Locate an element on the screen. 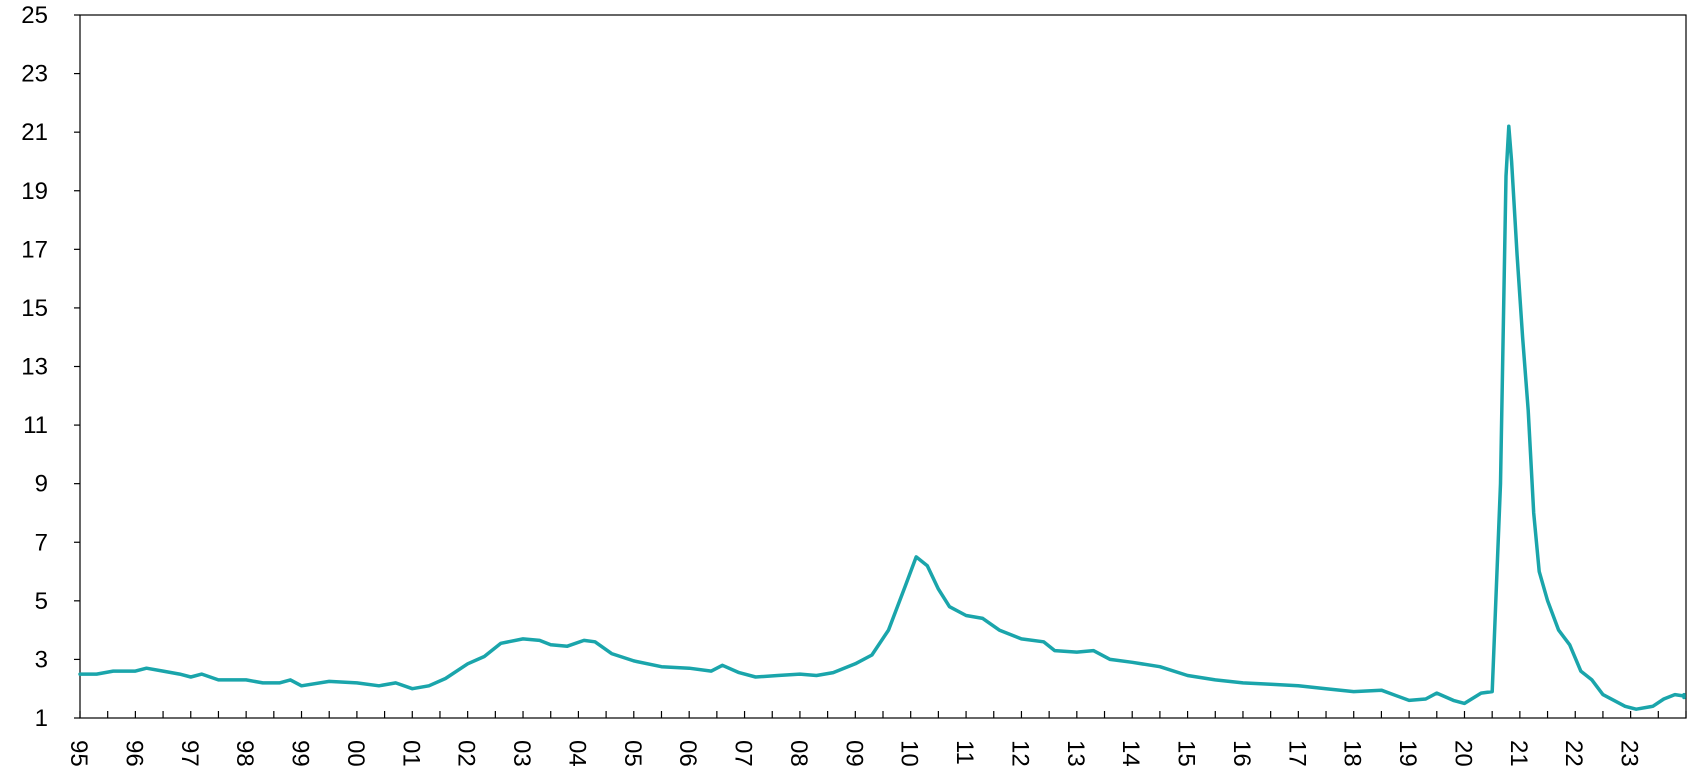 The height and width of the screenshot is (777, 1690). x-tick-label: 22 is located at coordinates (1573, 753).